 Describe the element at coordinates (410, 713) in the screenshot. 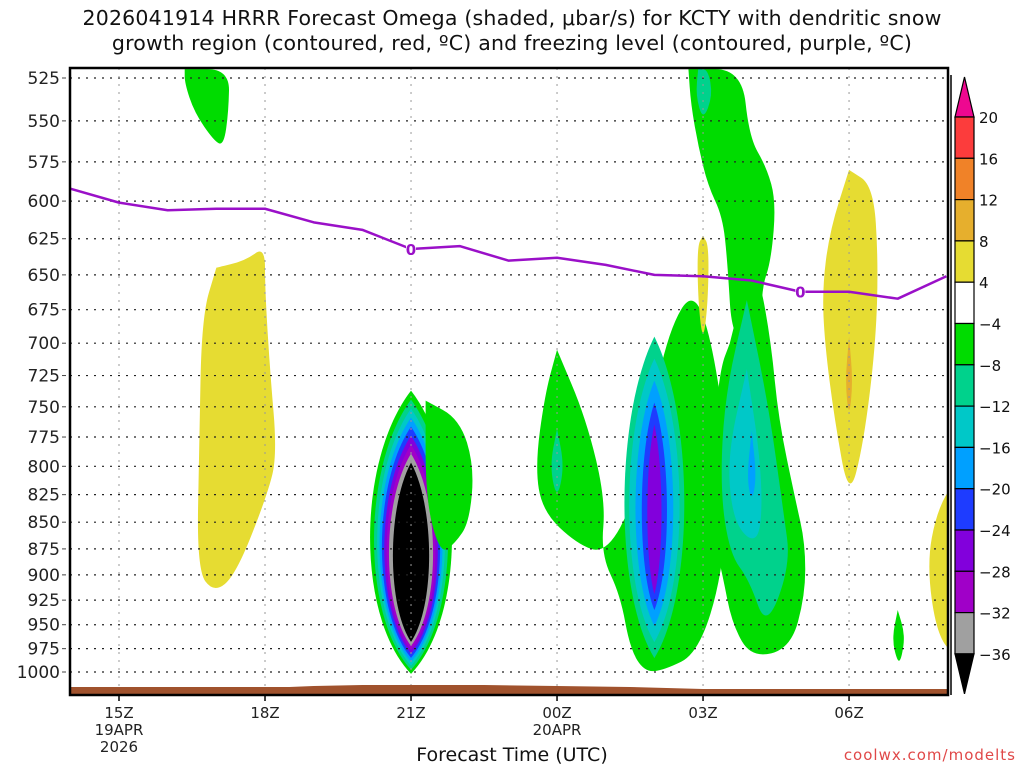

I see `x-tick-label: 21Z` at that location.